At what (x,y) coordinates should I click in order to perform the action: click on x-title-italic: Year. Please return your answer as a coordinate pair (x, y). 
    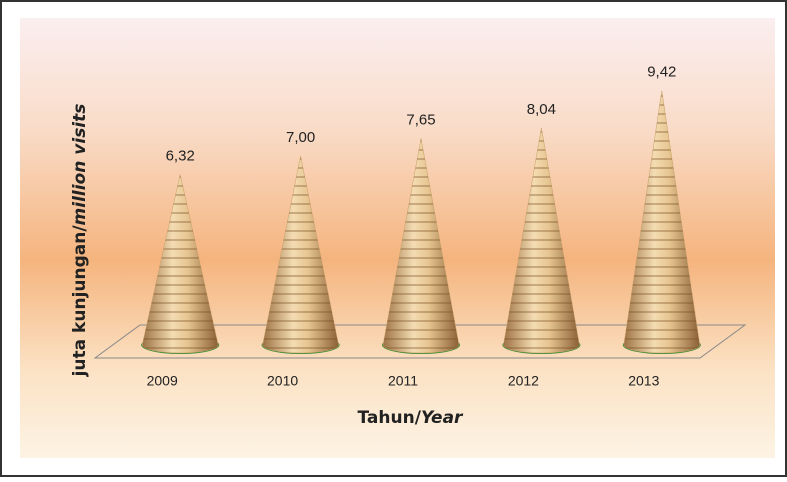
    Looking at the image, I should click on (442, 418).